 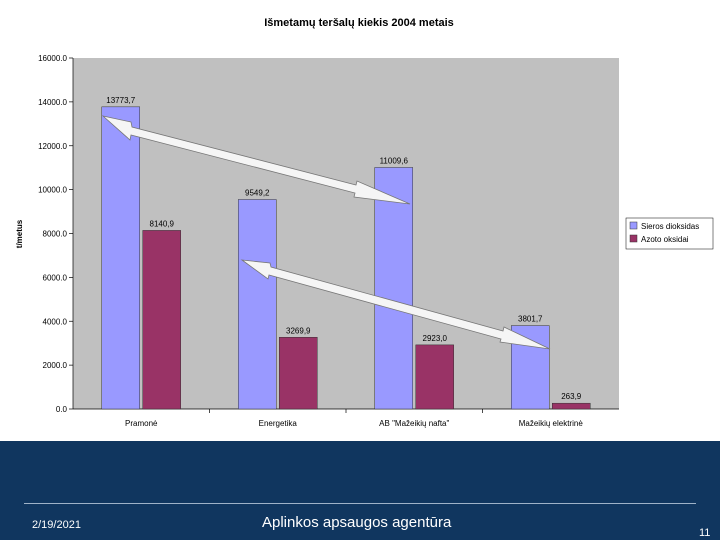 I want to click on legend-box, so click(x=669, y=233).